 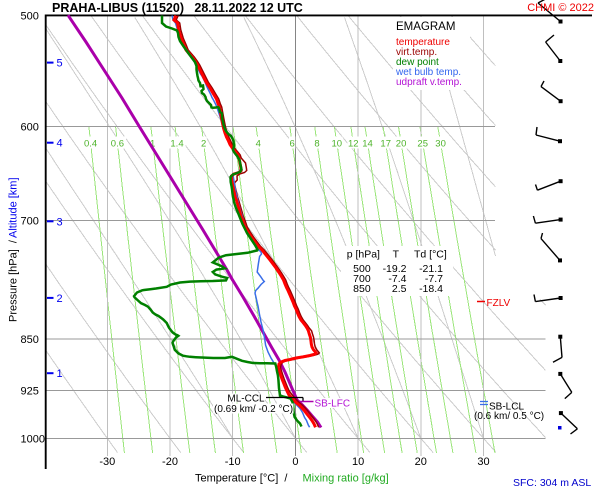 What do you see at coordinates (422, 144) in the screenshot?
I see `svg-text: 25` at bounding box center [422, 144].